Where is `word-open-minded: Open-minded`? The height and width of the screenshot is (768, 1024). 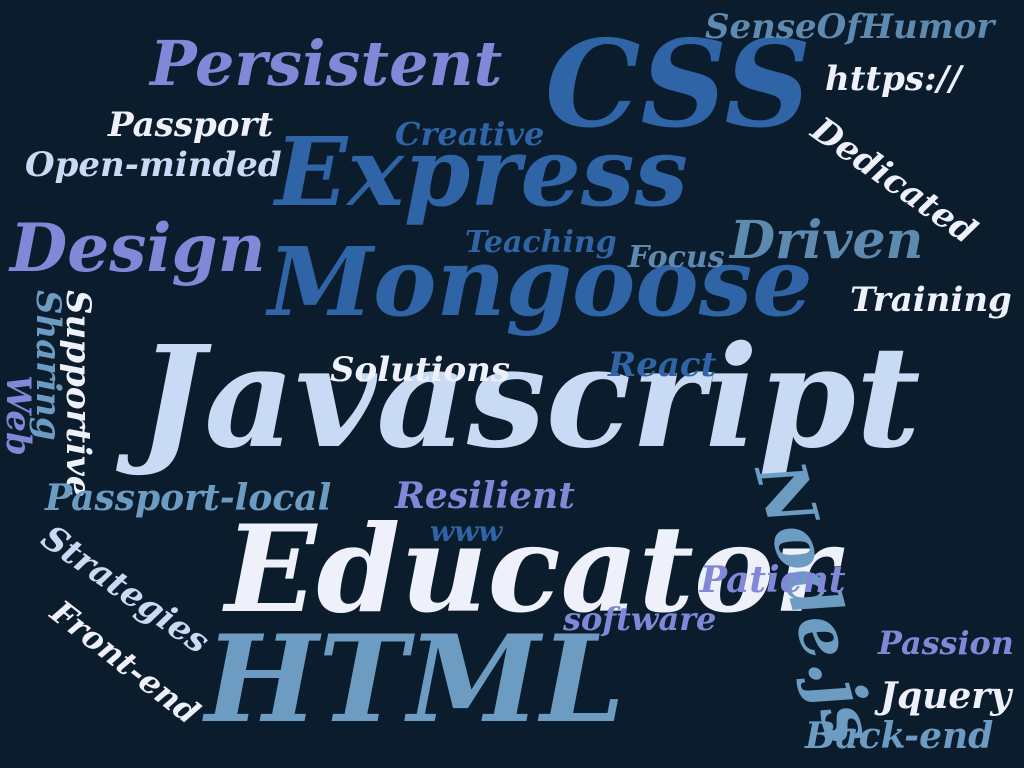 word-open-minded: Open-minded is located at coordinates (153, 165).